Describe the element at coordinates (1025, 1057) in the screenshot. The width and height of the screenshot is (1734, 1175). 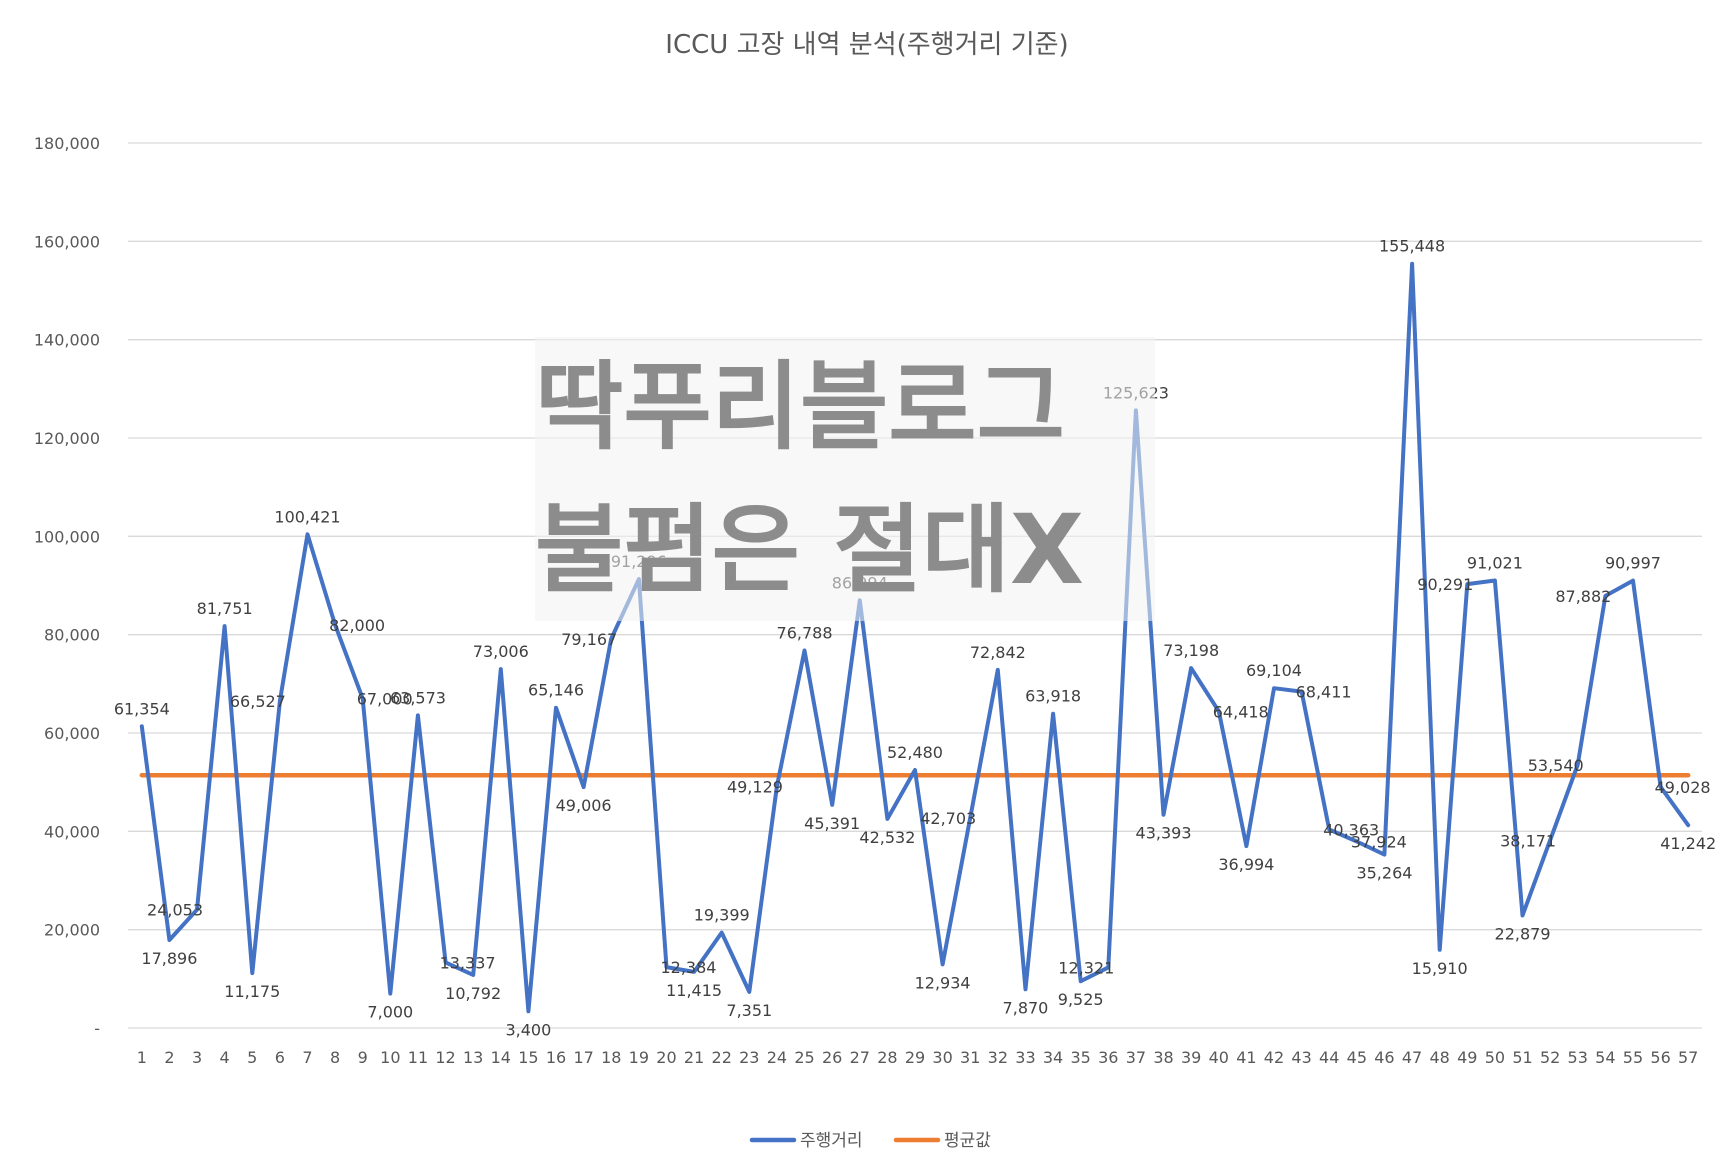
I see `x-tick-label: 33` at that location.